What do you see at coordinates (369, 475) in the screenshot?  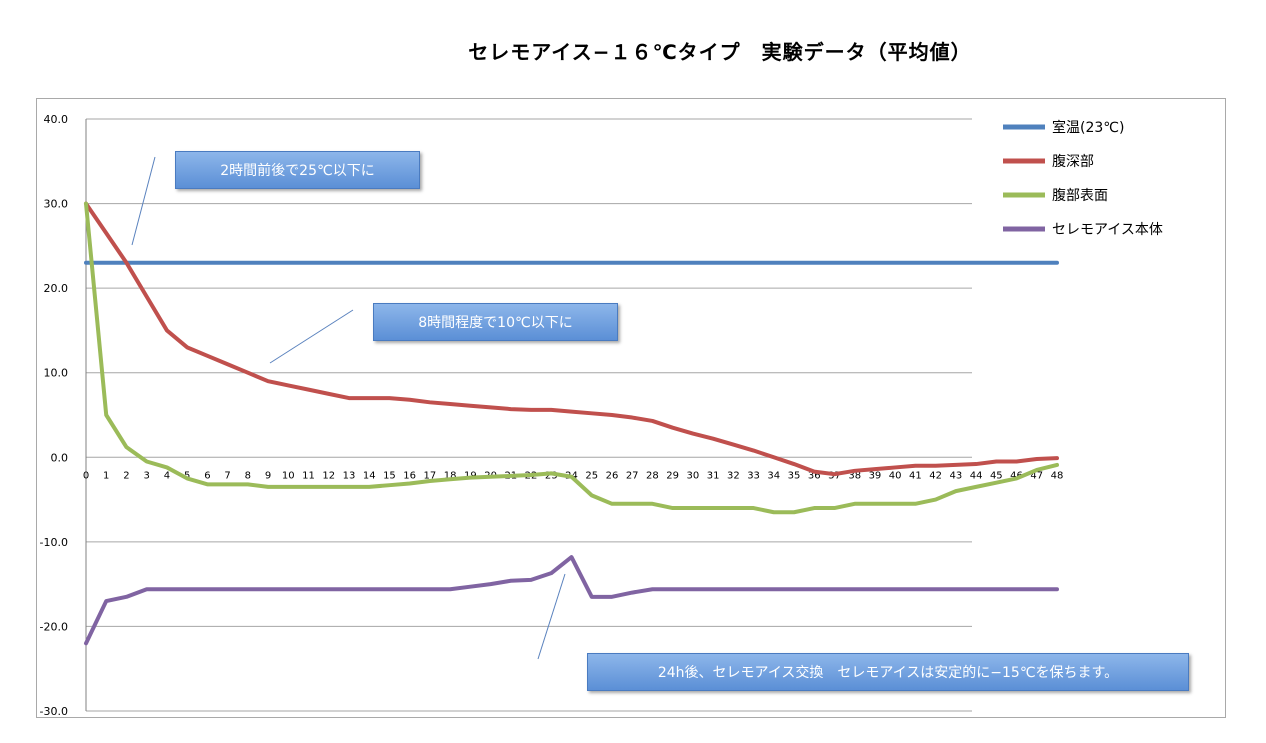 I see `x-tick-label: 14` at bounding box center [369, 475].